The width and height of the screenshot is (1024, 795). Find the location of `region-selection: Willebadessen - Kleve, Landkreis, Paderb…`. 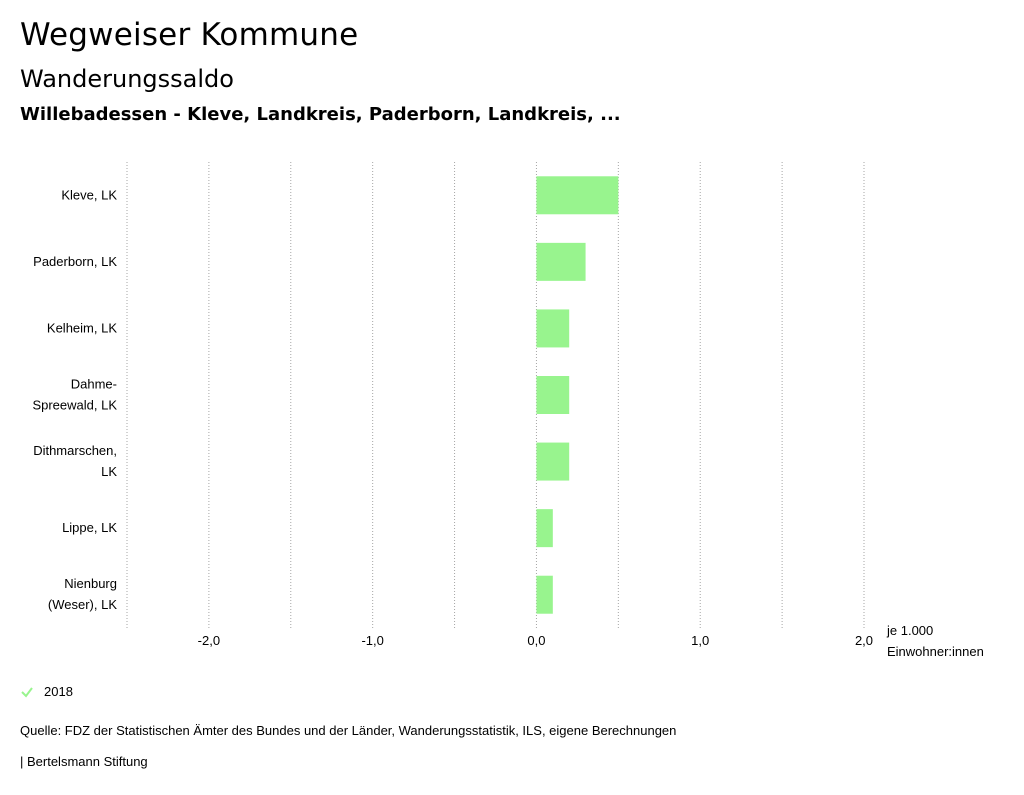

region-selection: Willebadessen - Kleve, Landkreis, Paderb… is located at coordinates (320, 114).